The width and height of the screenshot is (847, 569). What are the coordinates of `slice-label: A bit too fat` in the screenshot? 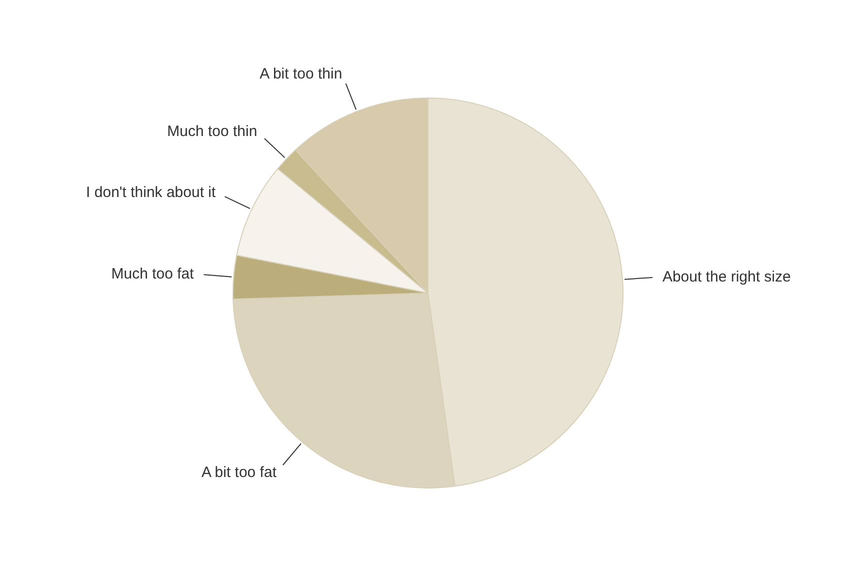 It's located at (239, 473).